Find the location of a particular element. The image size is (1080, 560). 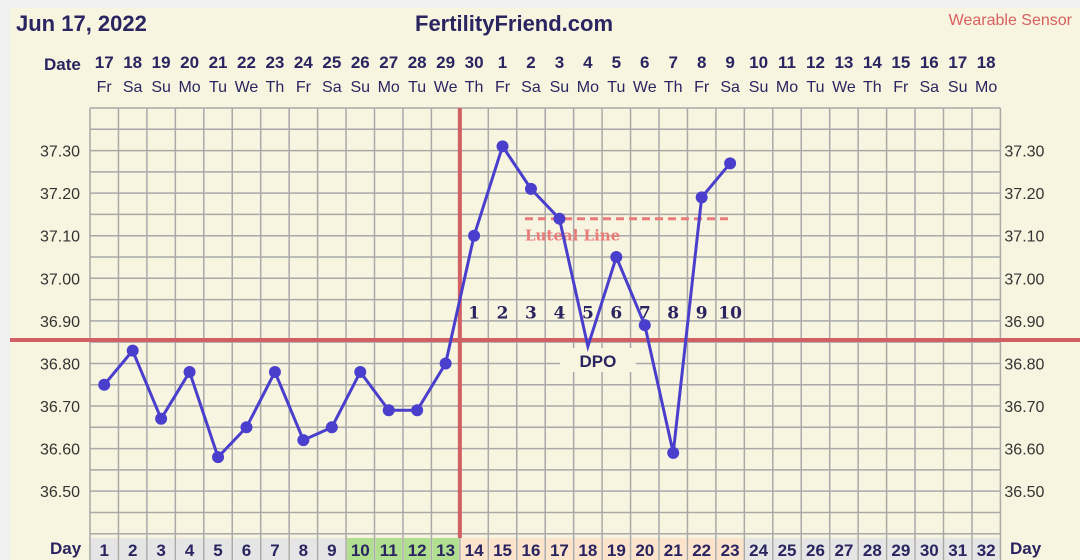

weekday-label: Su is located at coordinates (360, 87).